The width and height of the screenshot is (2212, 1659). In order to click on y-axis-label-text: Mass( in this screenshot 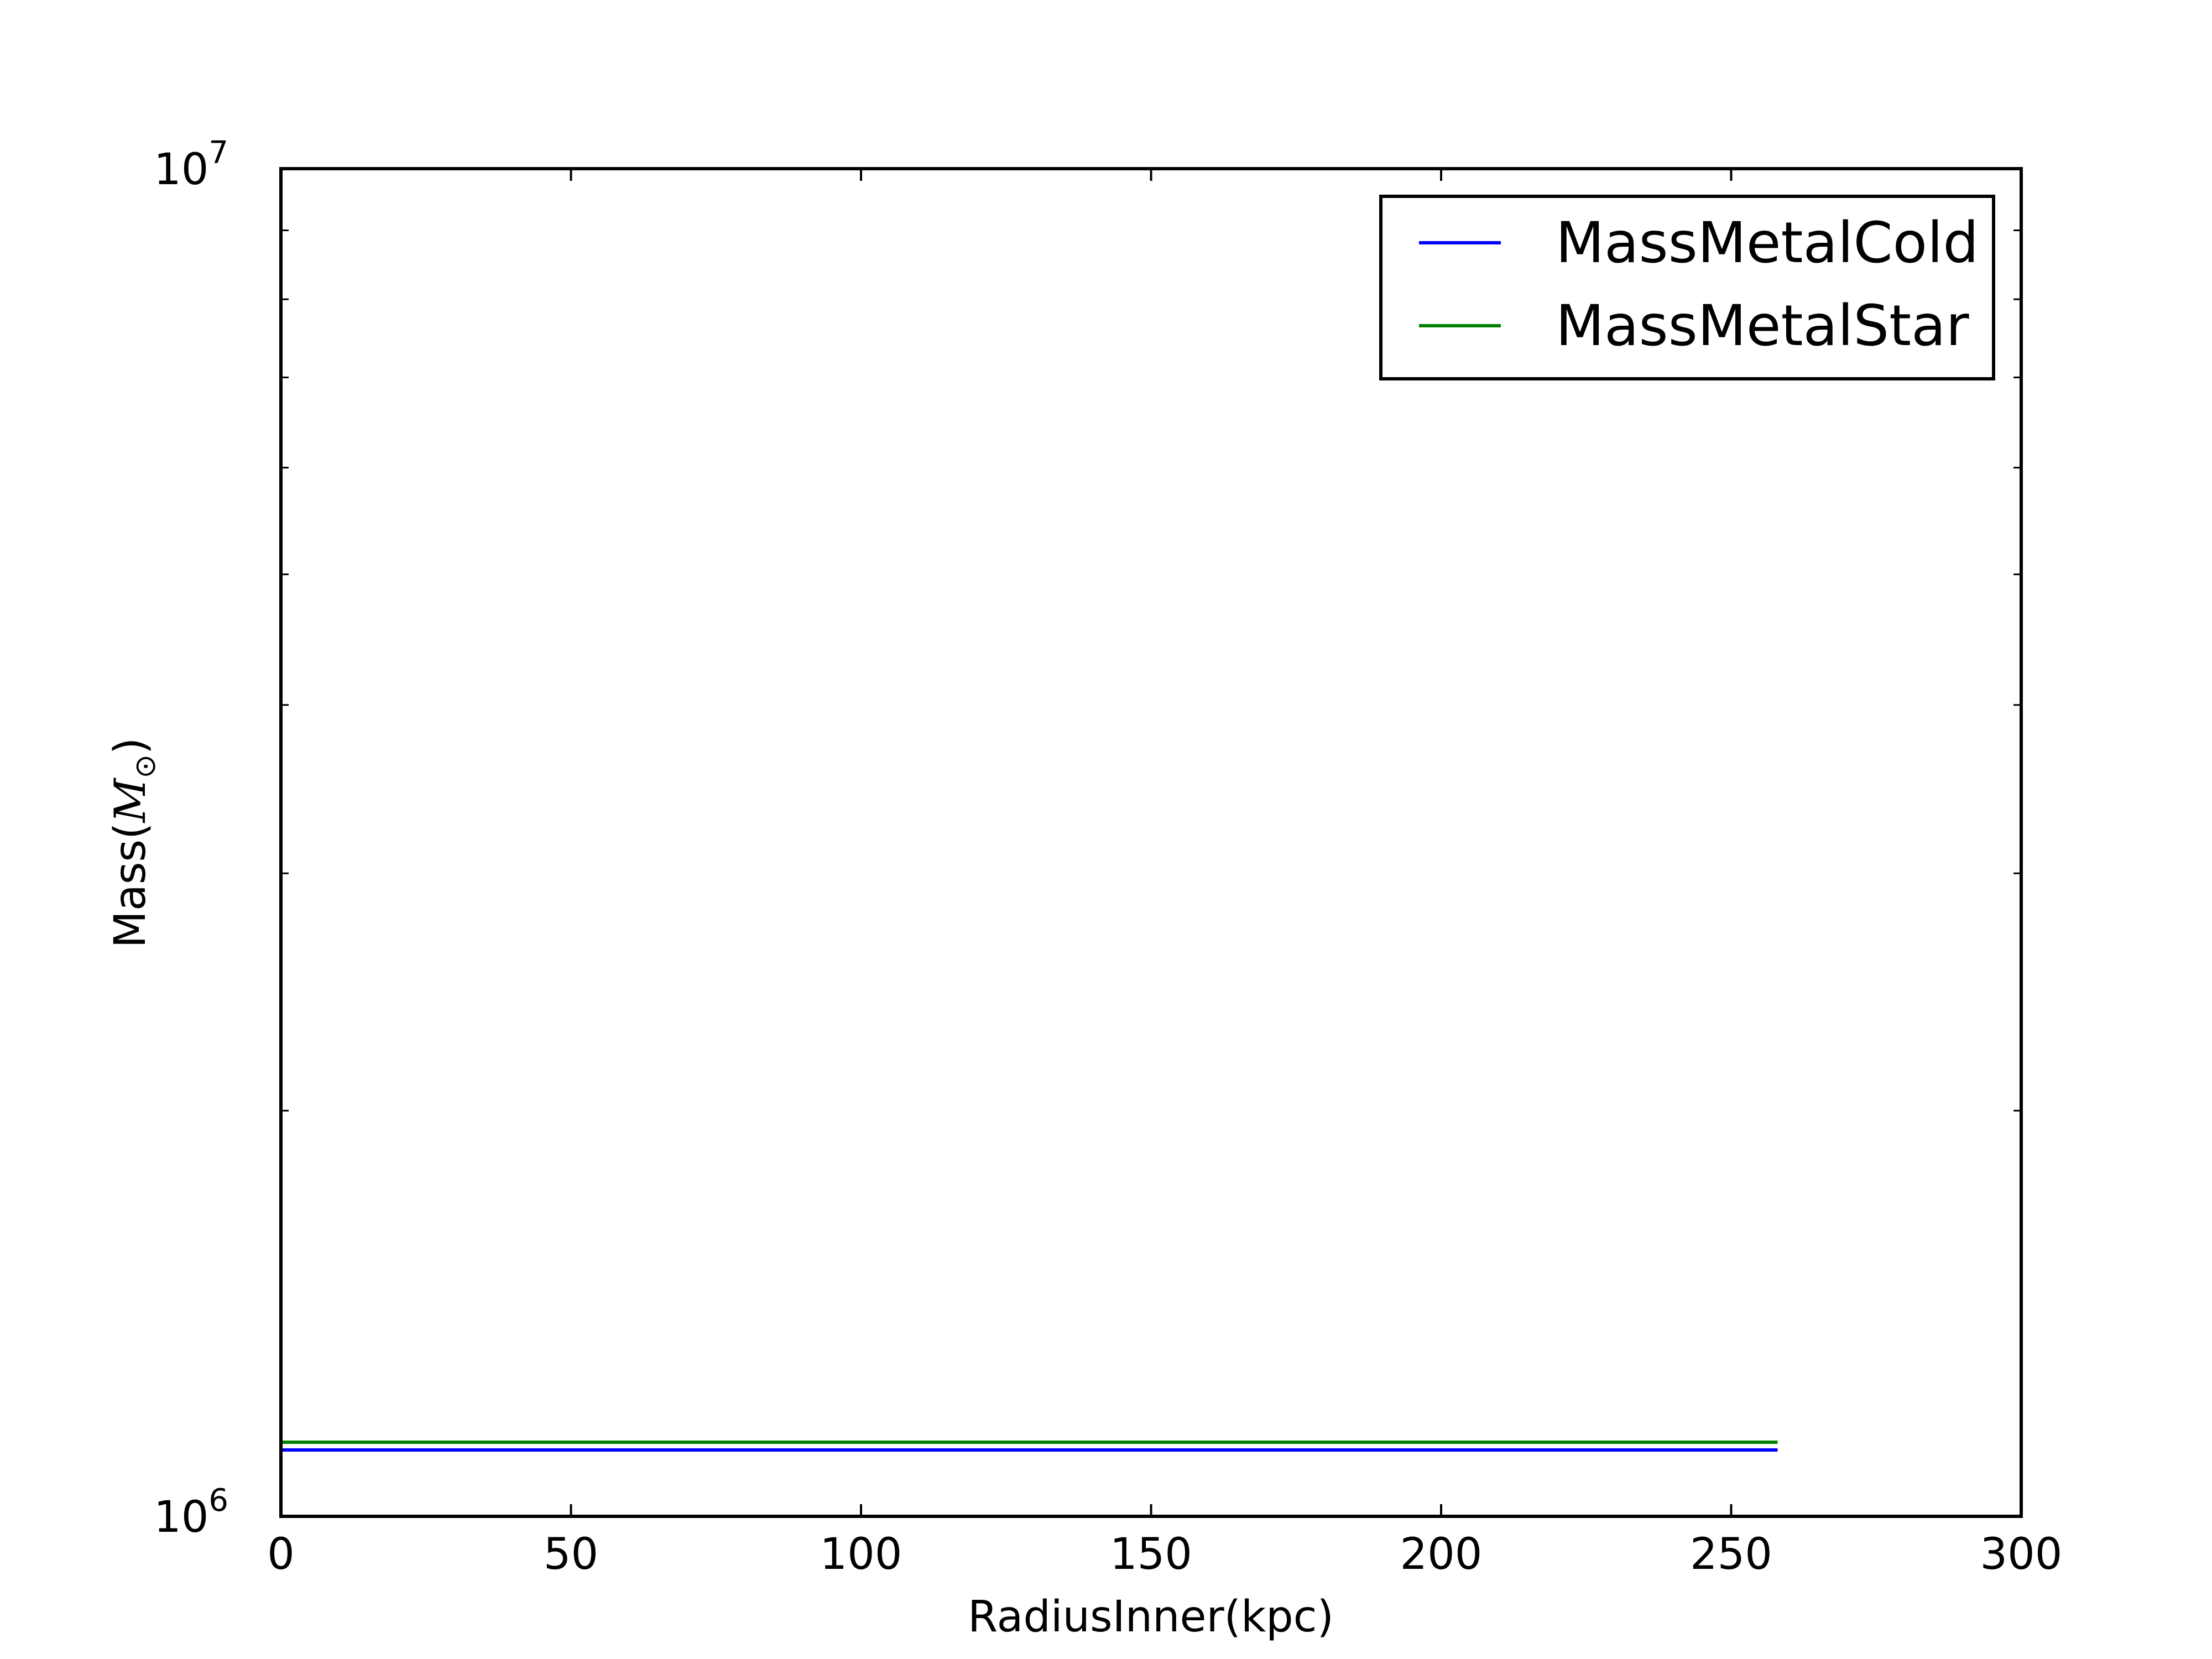, I will do `click(130, 886)`.